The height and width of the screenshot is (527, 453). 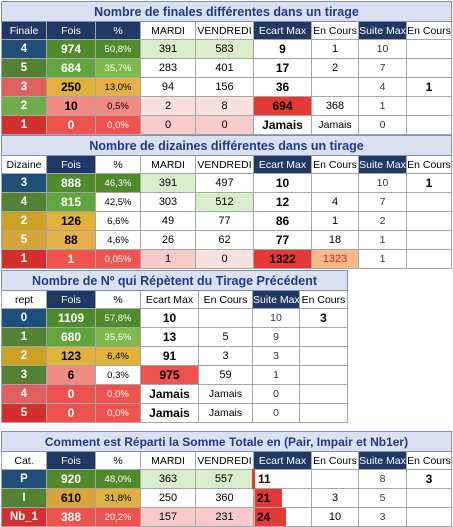 I want to click on en-cours-cell: 2, so click(x=335, y=68).